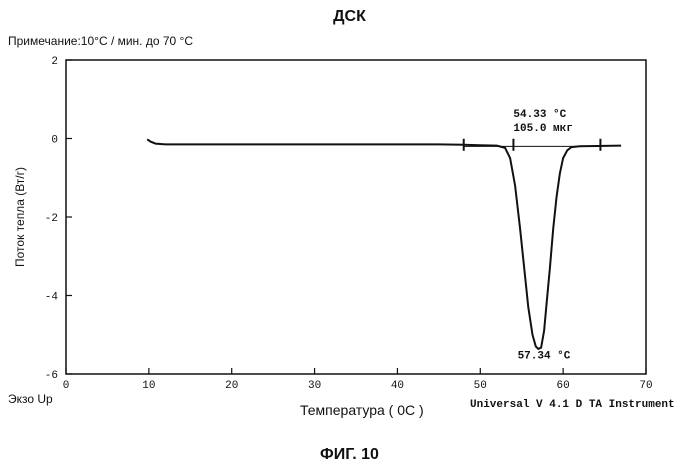 Image resolution: width=699 pixels, height=472 pixels. Describe the element at coordinates (544, 356) in the screenshot. I see `annotation-text: 57.34 °C` at that location.